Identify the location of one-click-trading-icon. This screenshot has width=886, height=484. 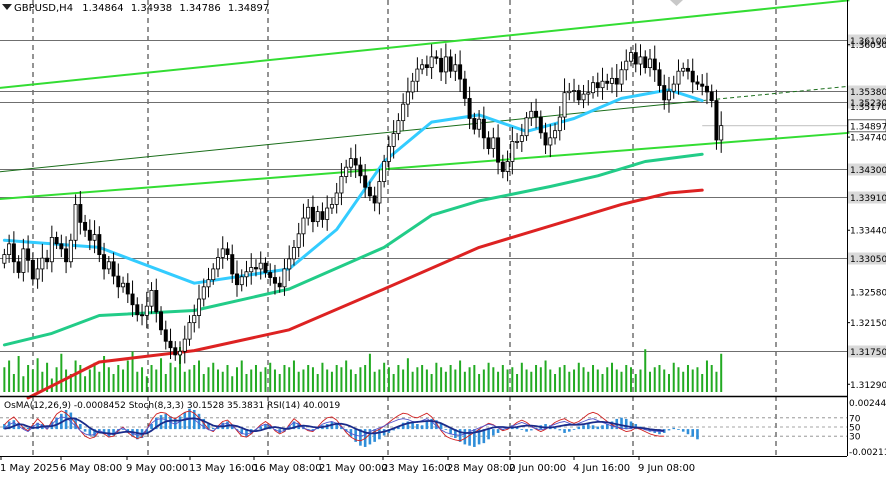
(676, 3).